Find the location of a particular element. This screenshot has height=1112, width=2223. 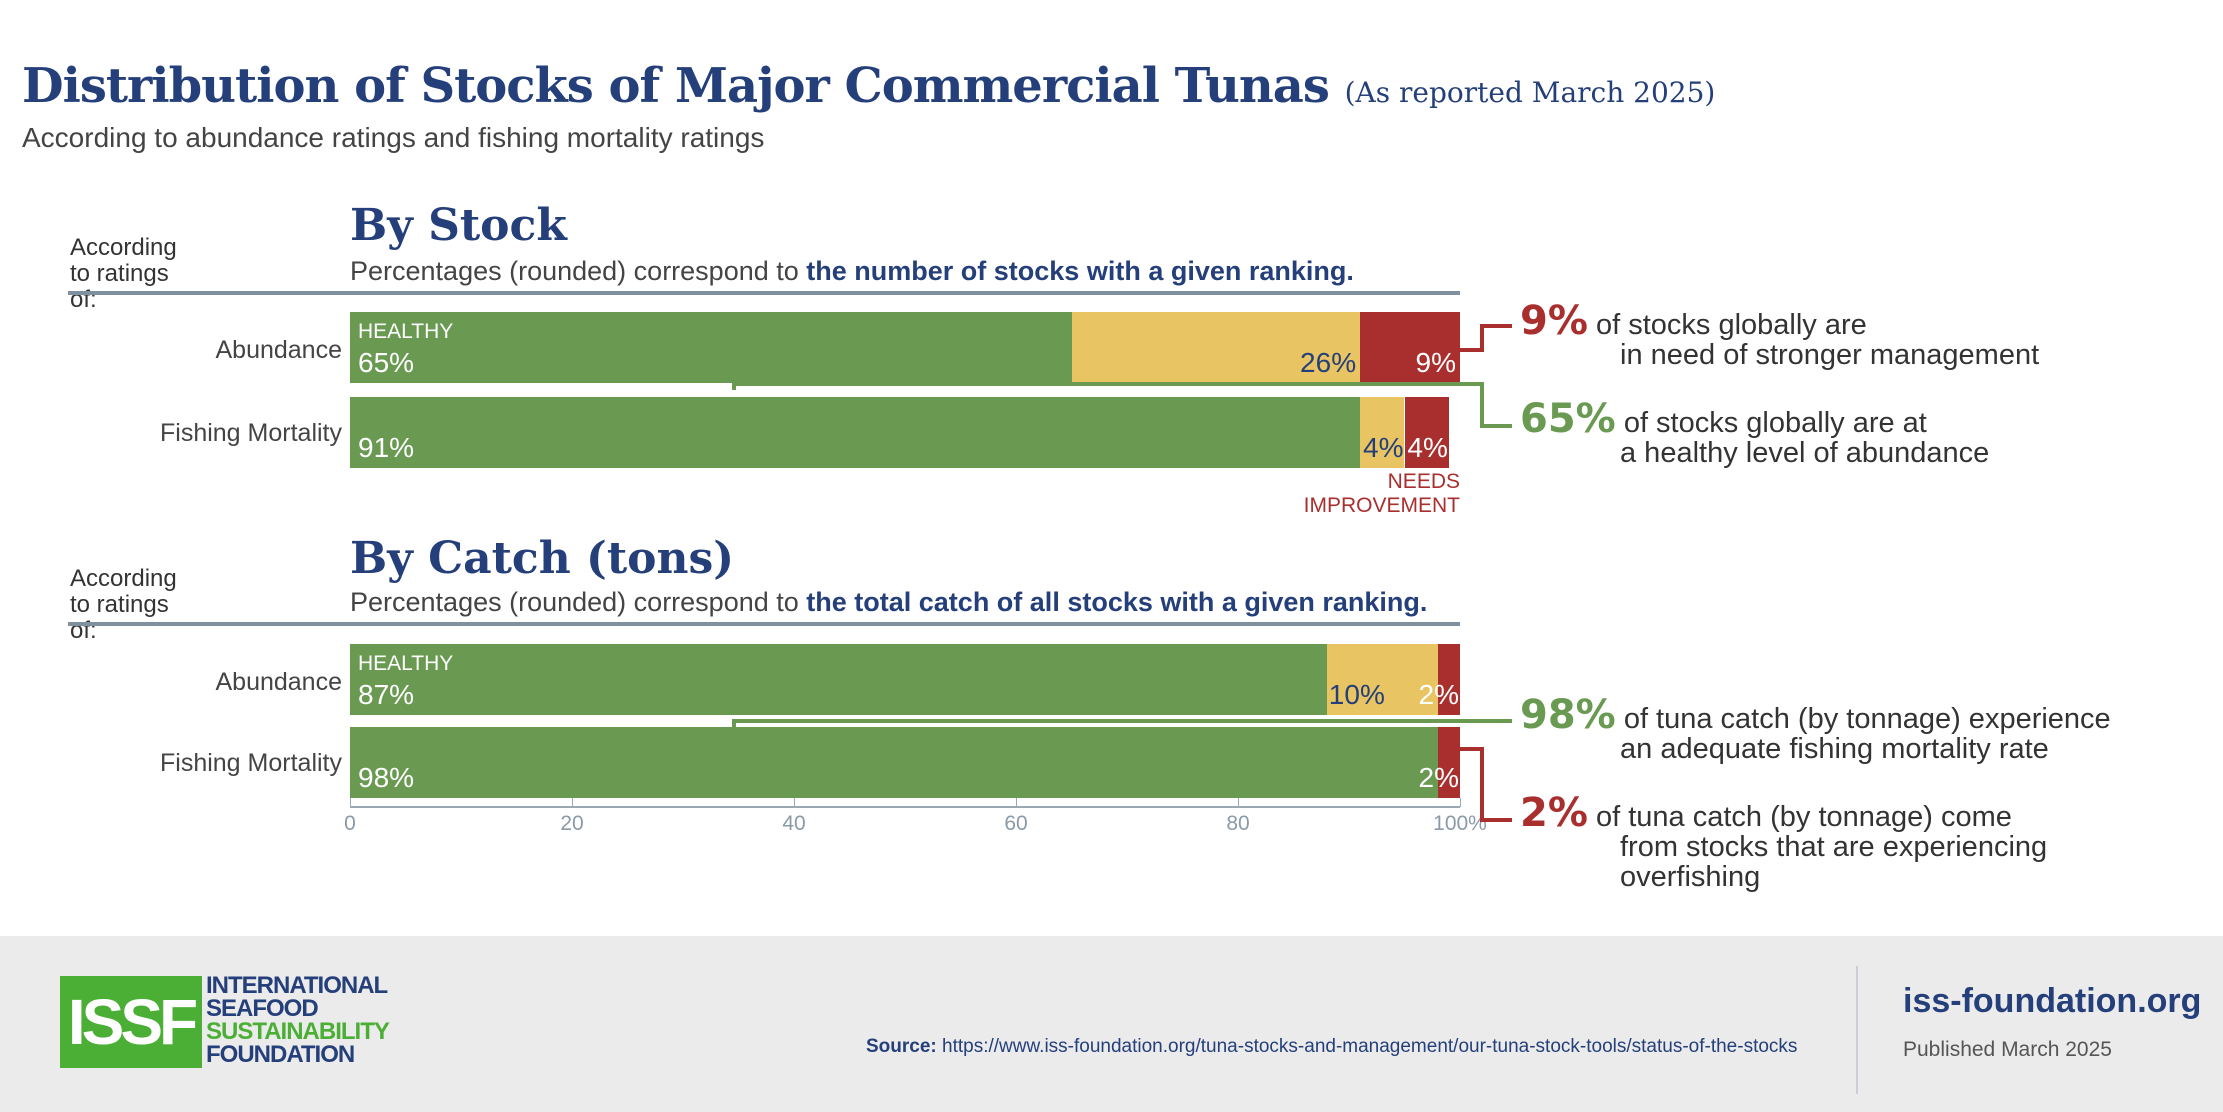

connector-9pct is located at coordinates (1486, 338).